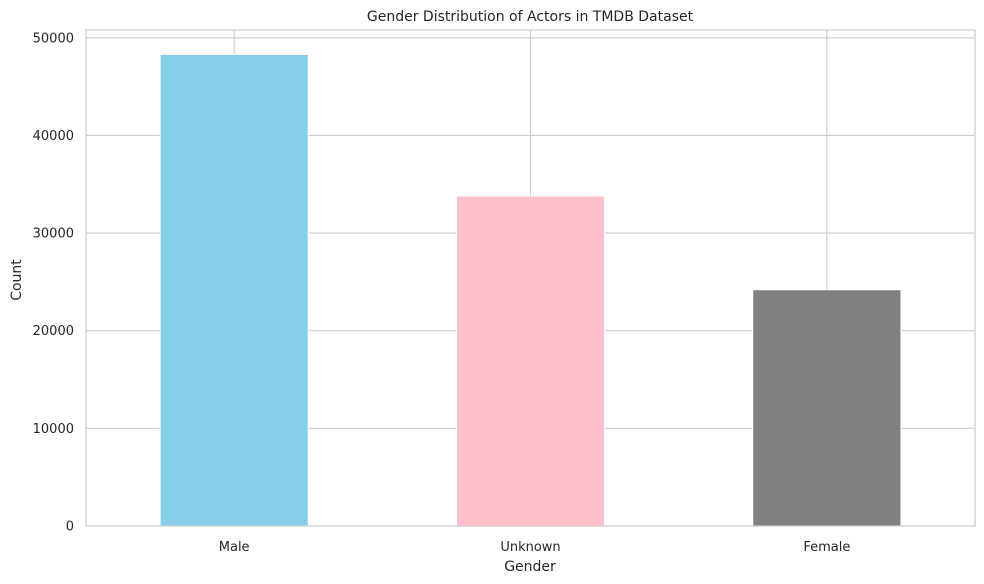 Image resolution: width=984 pixels, height=584 pixels. What do you see at coordinates (530, 547) in the screenshot?
I see `x-tick-label: Unknown` at bounding box center [530, 547].